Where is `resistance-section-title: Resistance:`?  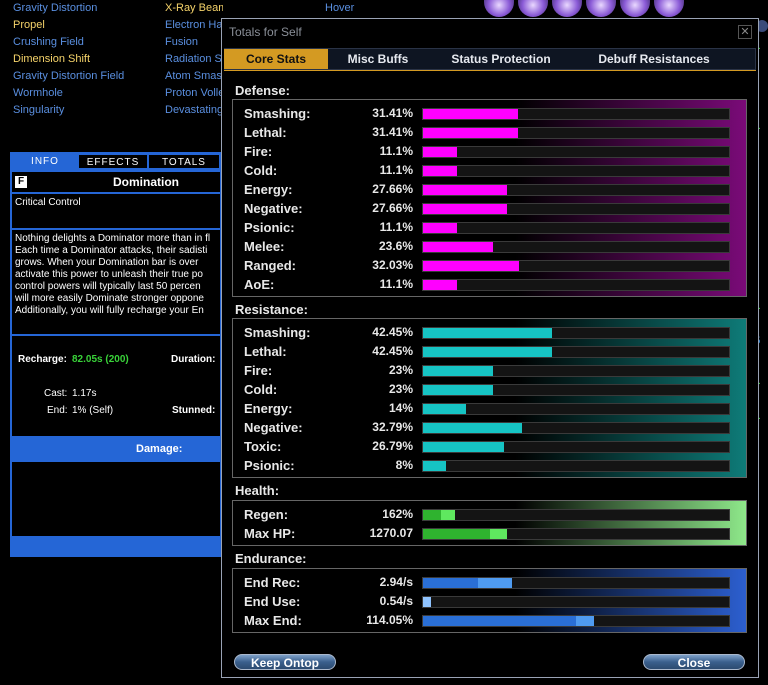
resistance-section-title: Resistance: is located at coordinates (271, 309).